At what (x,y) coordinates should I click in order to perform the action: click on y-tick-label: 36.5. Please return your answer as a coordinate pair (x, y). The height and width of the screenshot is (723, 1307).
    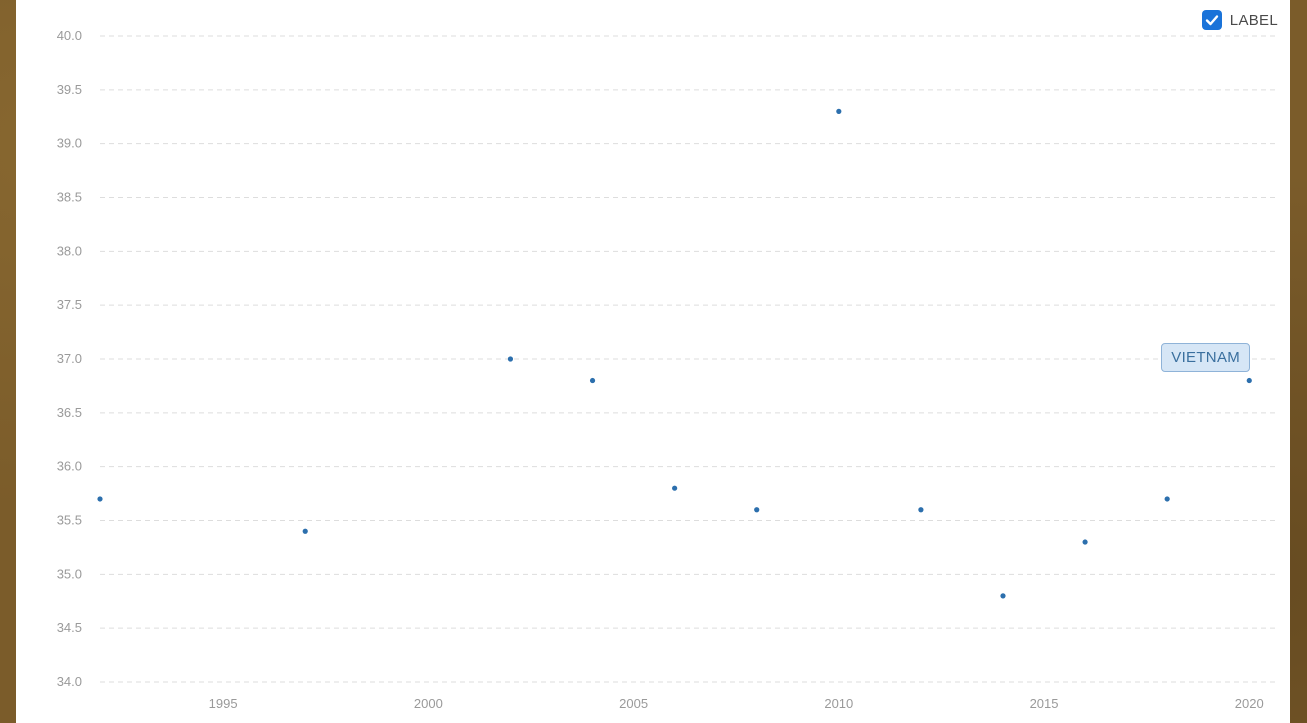
    Looking at the image, I should click on (69, 412).